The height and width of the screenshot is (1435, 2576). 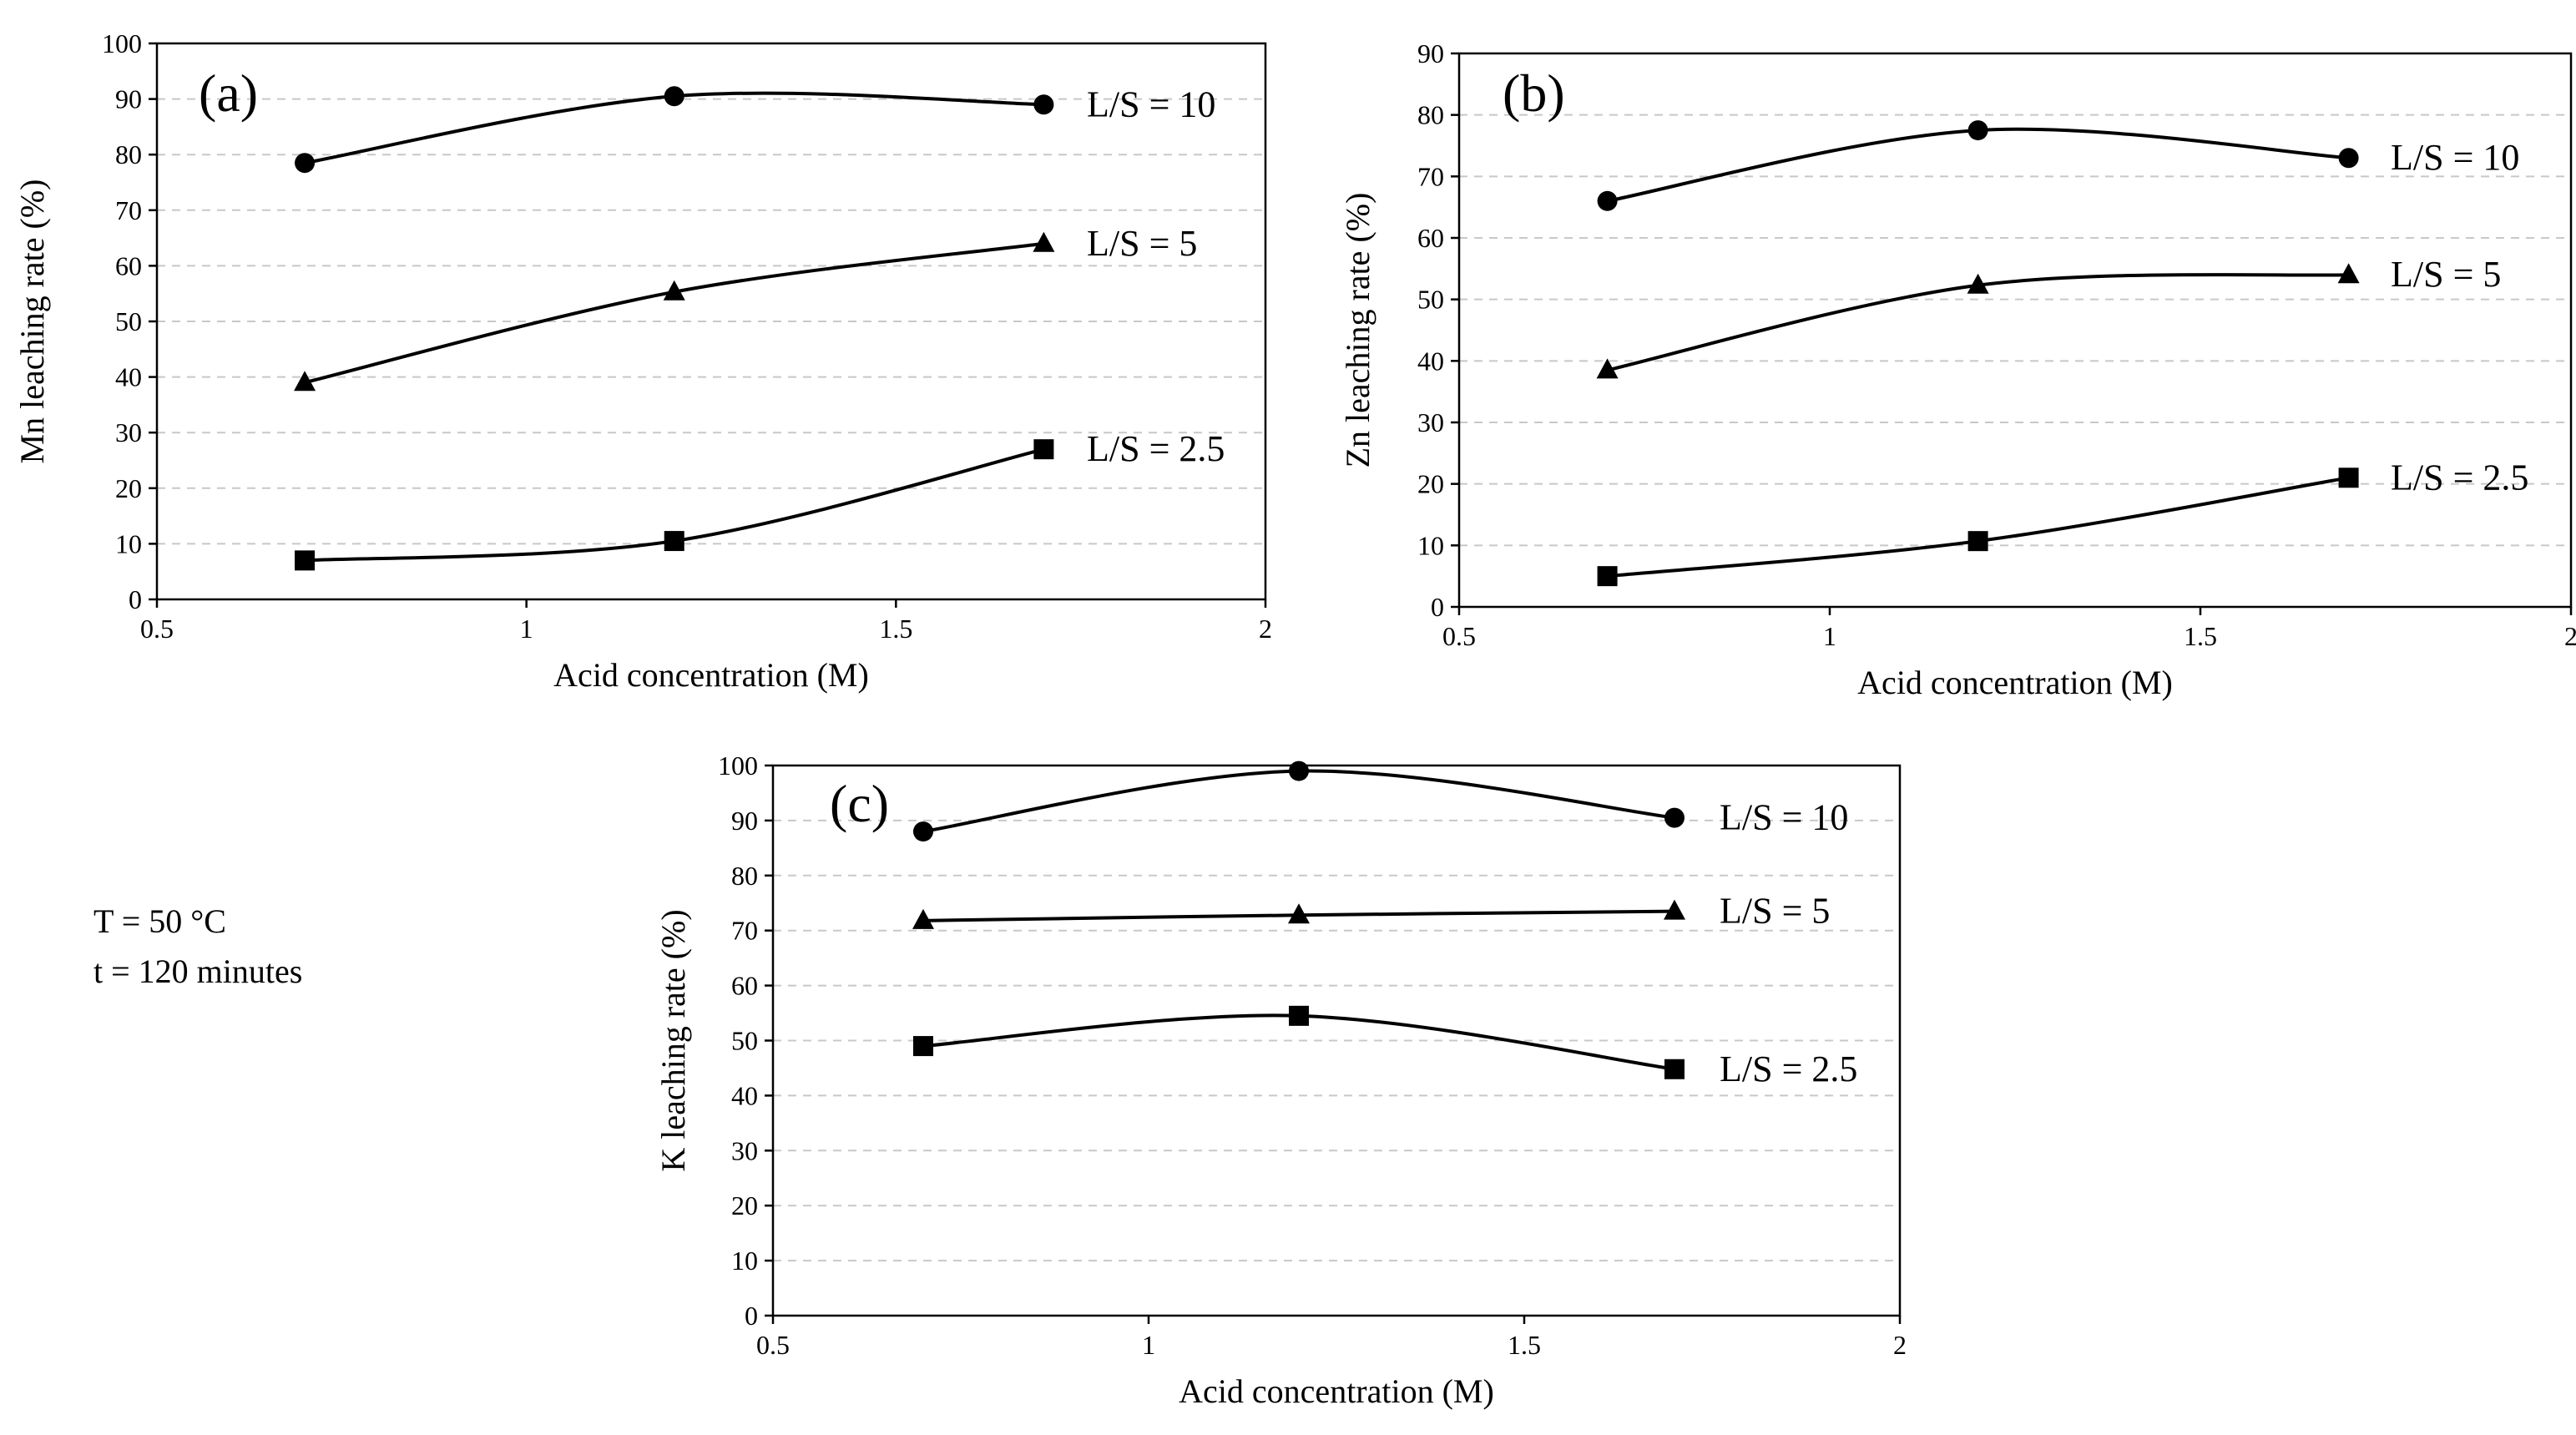 What do you see at coordinates (32, 321) in the screenshot?
I see `y-axis-label: Mn leaching rate (%)` at bounding box center [32, 321].